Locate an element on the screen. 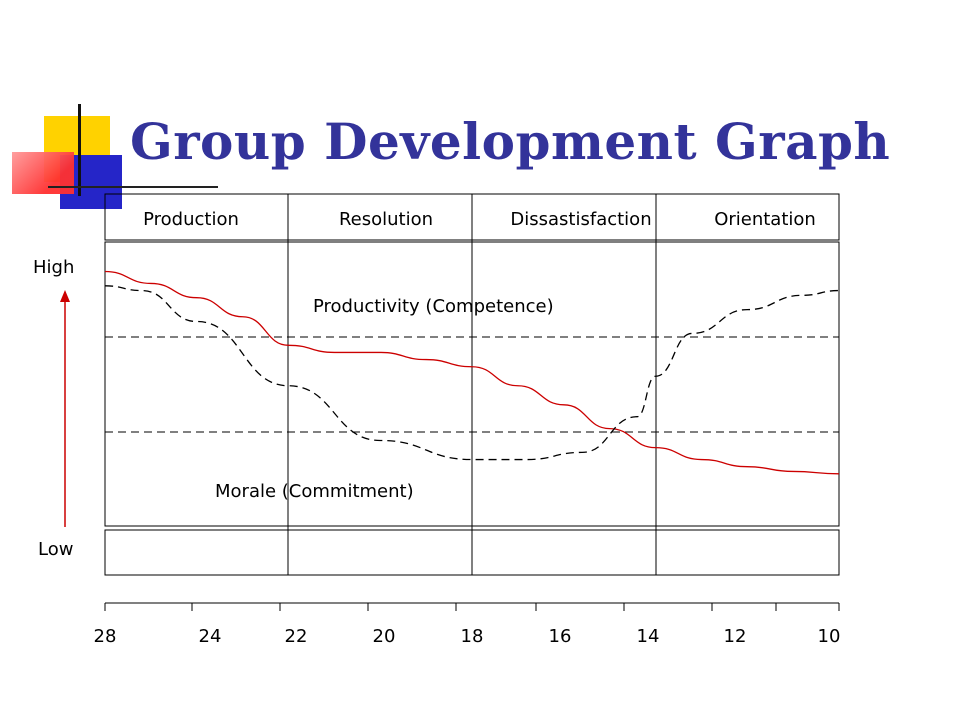 This screenshot has height=720, width=960. y-axis-arrow-head is located at coordinates (65, 296).